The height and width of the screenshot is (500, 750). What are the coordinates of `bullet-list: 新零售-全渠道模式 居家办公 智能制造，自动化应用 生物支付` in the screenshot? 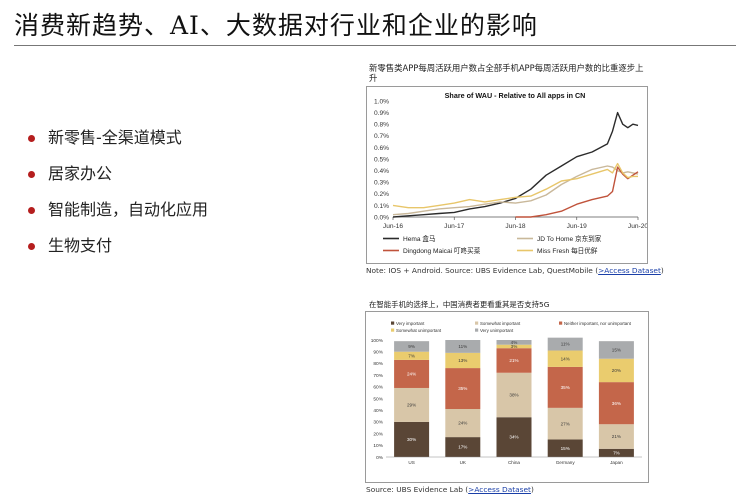 It's located at (118, 198).